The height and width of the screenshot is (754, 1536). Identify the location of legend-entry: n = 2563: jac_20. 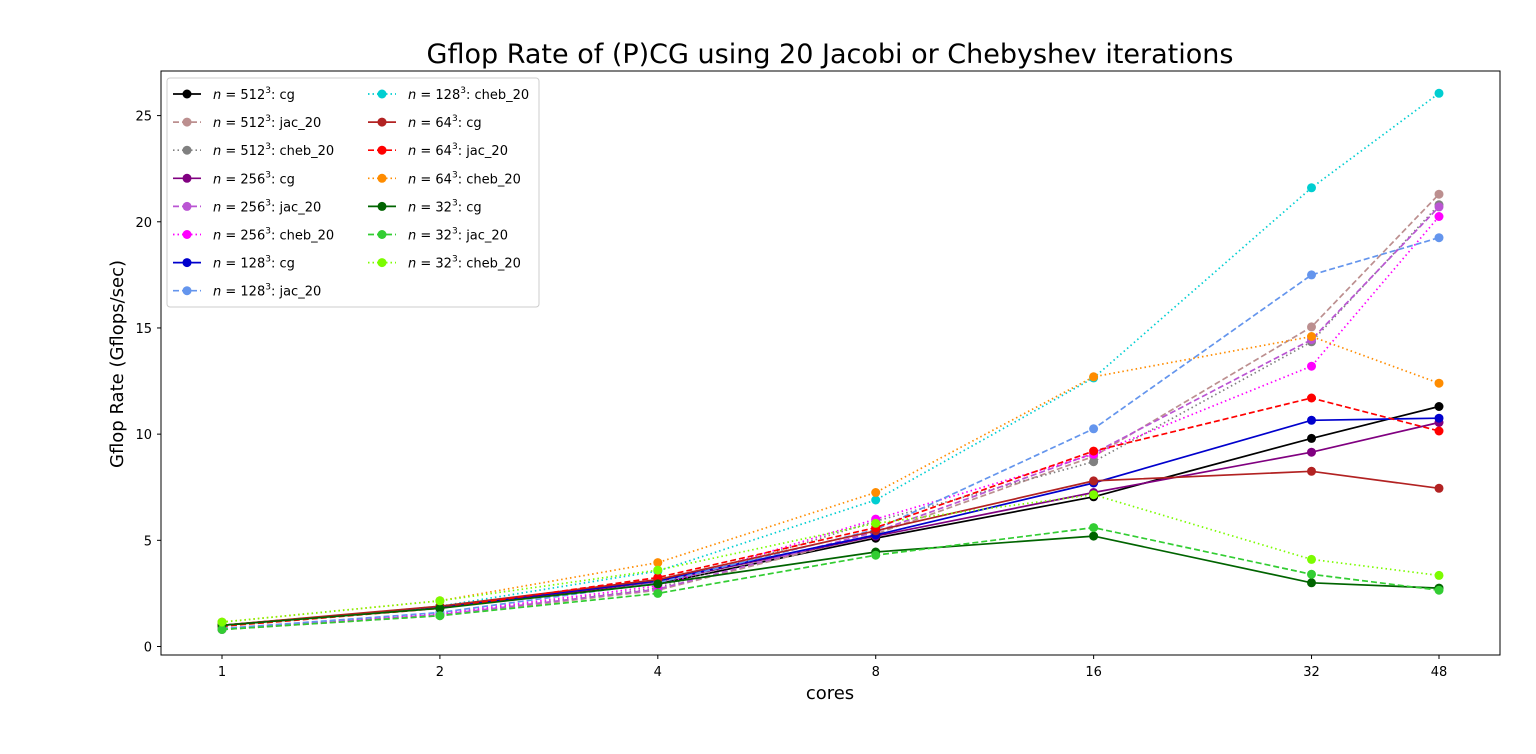
(247, 206).